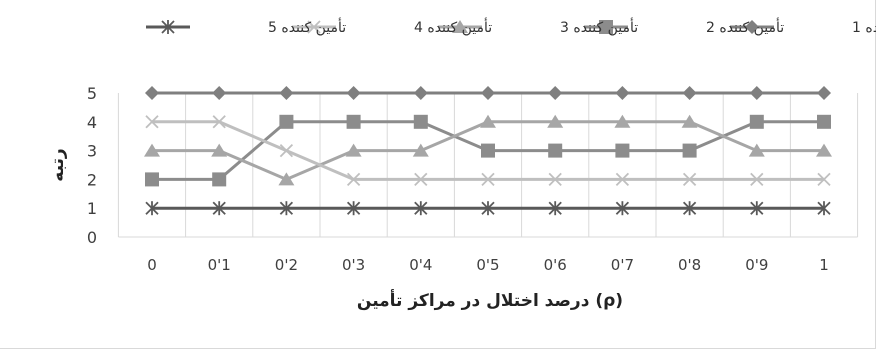 The image size is (876, 353). I want to click on x-axis-title: درصد اختلال در مراکز تأمین (ρ), so click(490, 300).